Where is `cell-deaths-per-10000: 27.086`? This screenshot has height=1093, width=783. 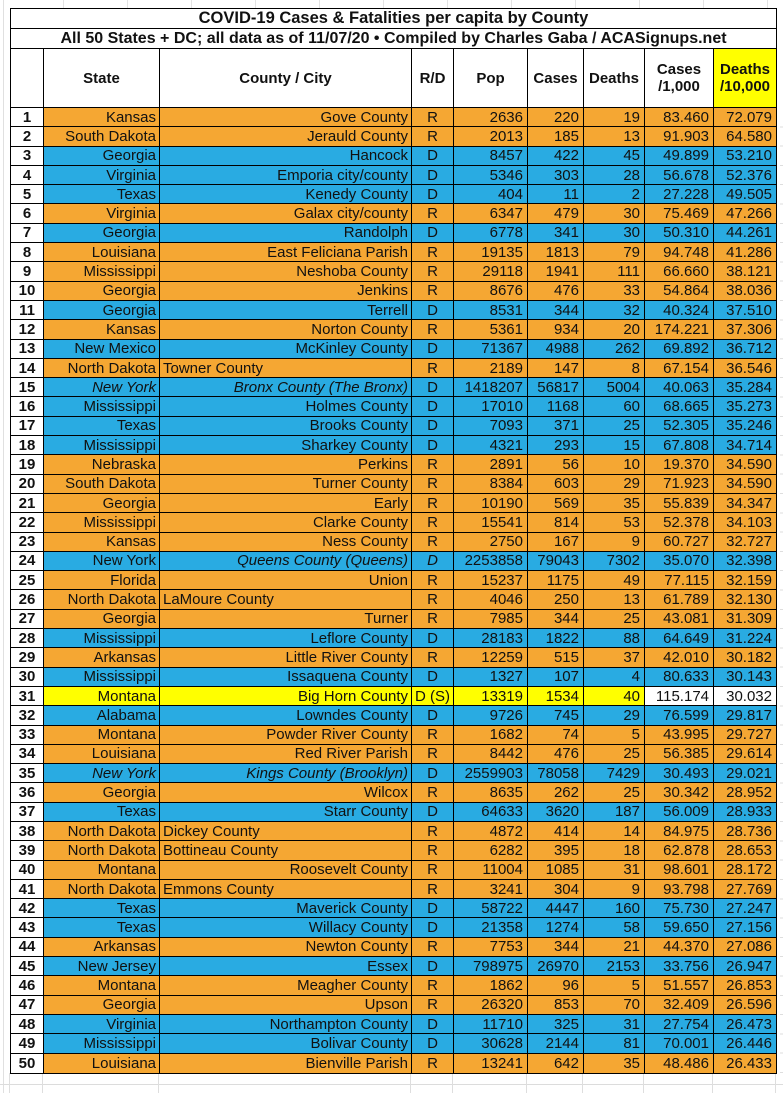
cell-deaths-per-10000: 27.086 is located at coordinates (745, 947).